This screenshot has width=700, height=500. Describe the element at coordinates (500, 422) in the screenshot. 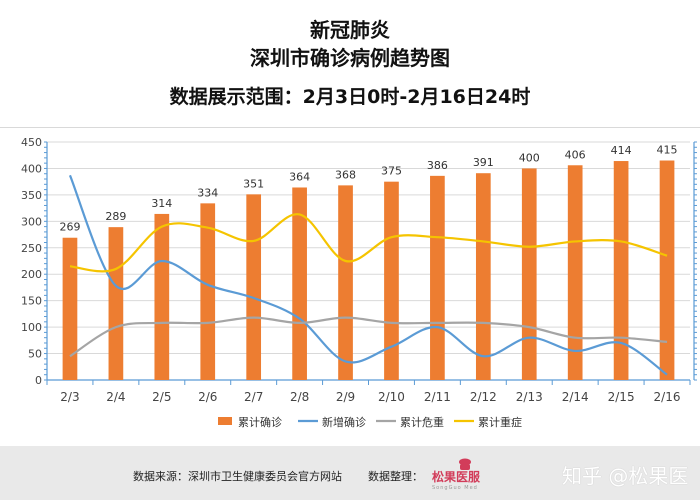

I see `legend-cumulative-severe-label: 累计重症` at that location.